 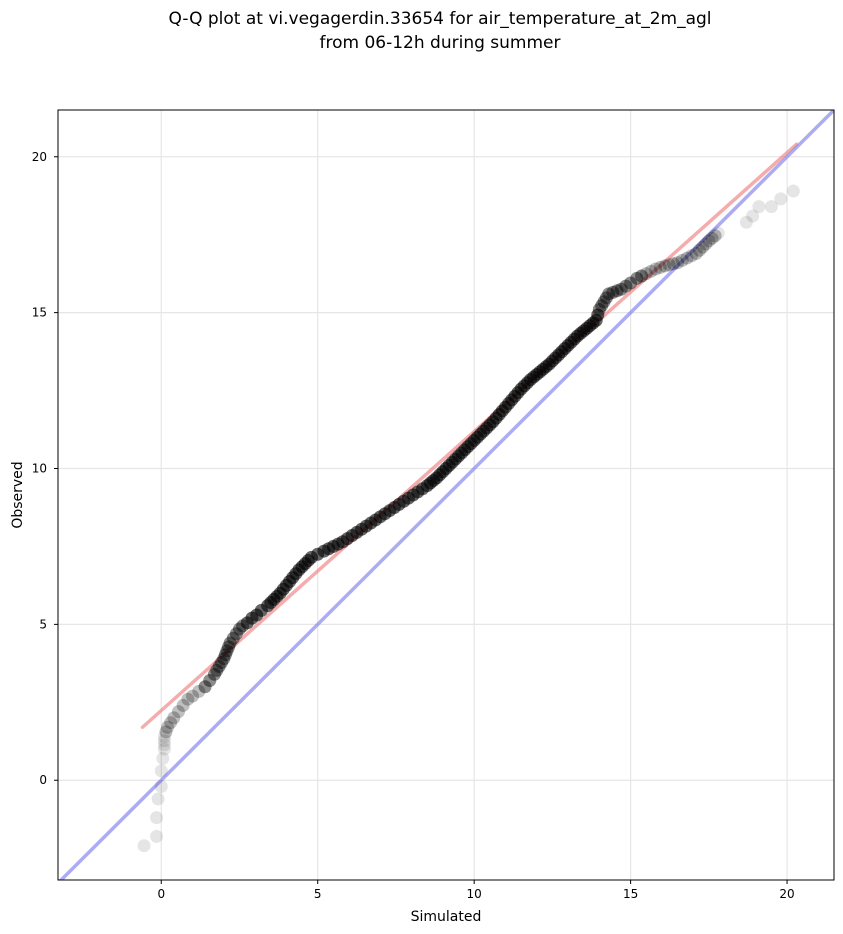 What do you see at coordinates (446, 917) in the screenshot?
I see `x-axis-label: Simulated` at bounding box center [446, 917].